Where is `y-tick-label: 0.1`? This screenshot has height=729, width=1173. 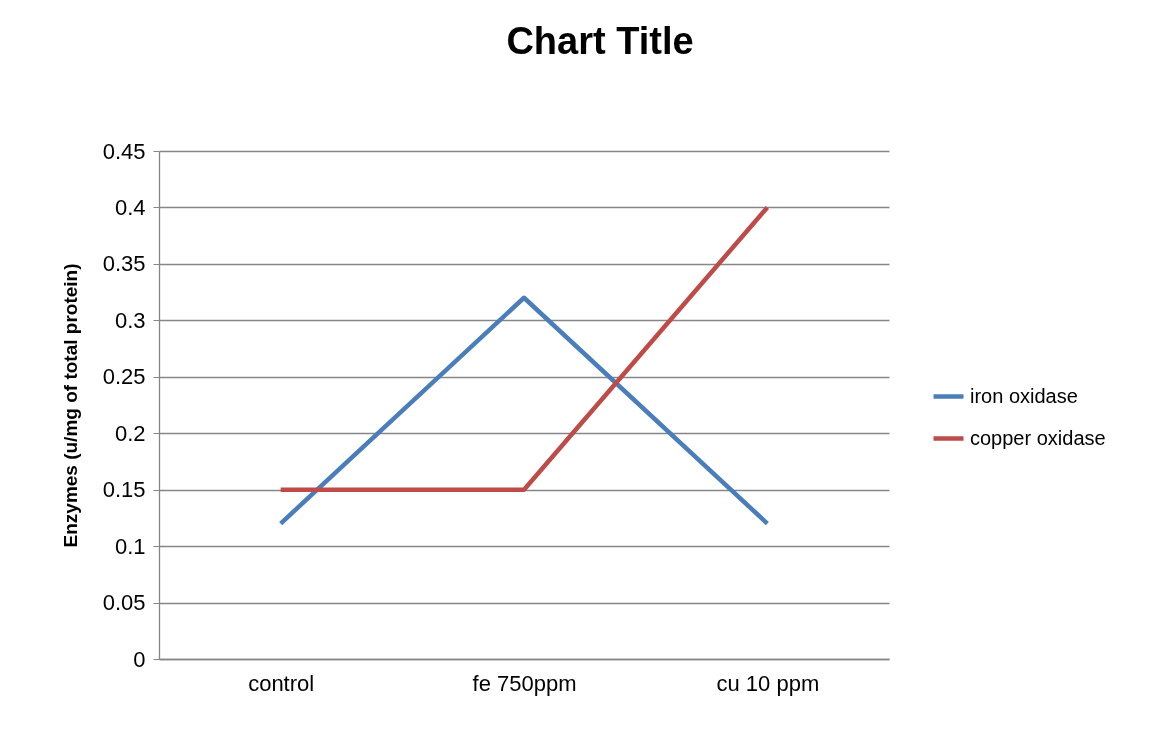
y-tick-label: 0.1 is located at coordinates (130, 546).